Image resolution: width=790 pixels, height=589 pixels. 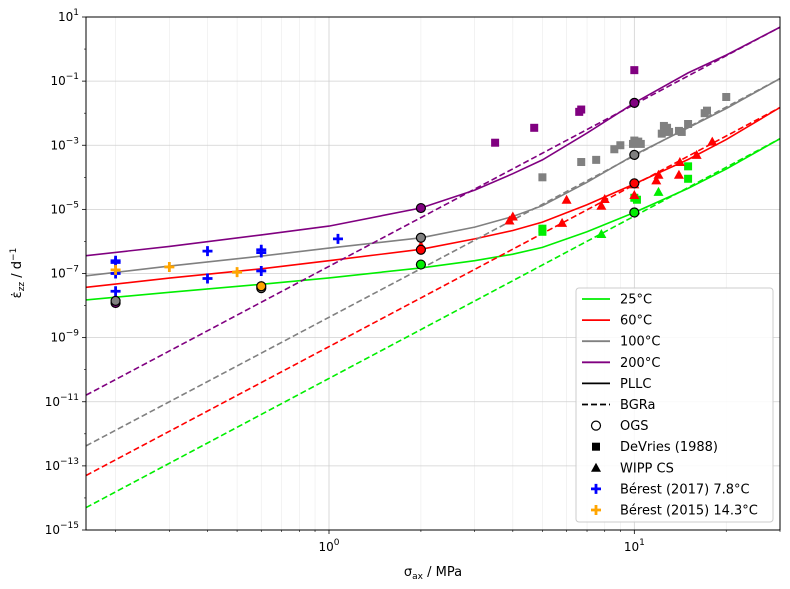 I want to click on legend-label: BGRa, so click(x=637, y=405).